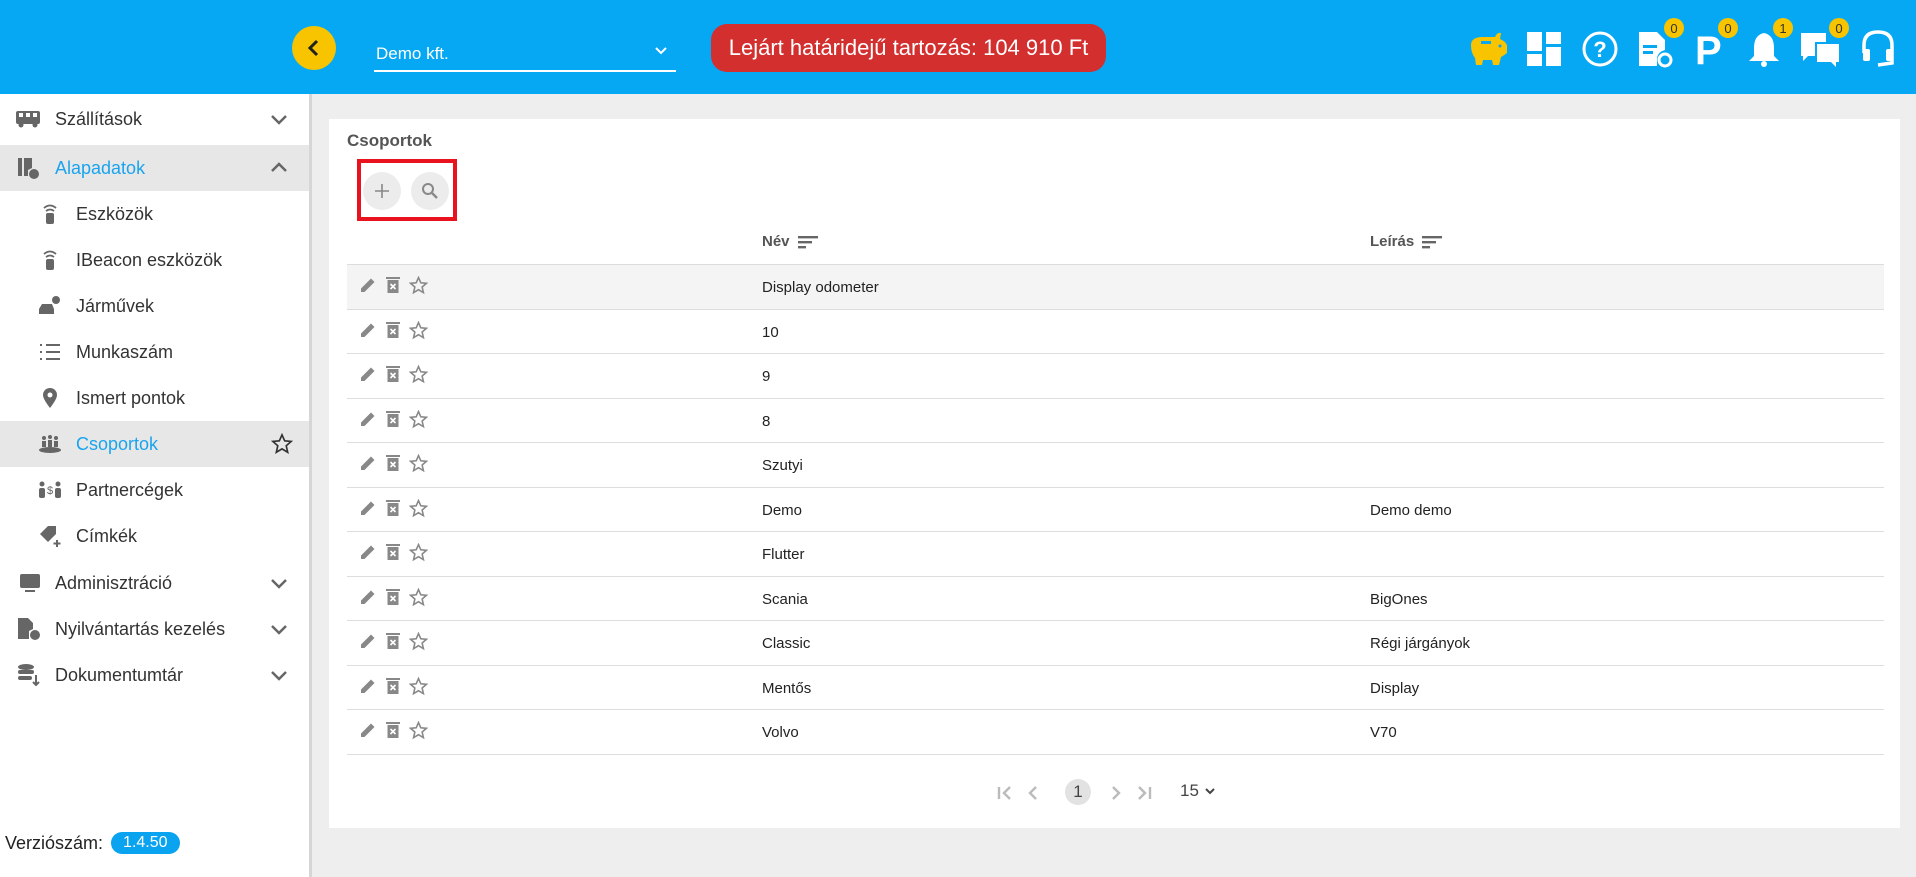  What do you see at coordinates (1116, 793) in the screenshot?
I see `next-page-icon` at bounding box center [1116, 793].